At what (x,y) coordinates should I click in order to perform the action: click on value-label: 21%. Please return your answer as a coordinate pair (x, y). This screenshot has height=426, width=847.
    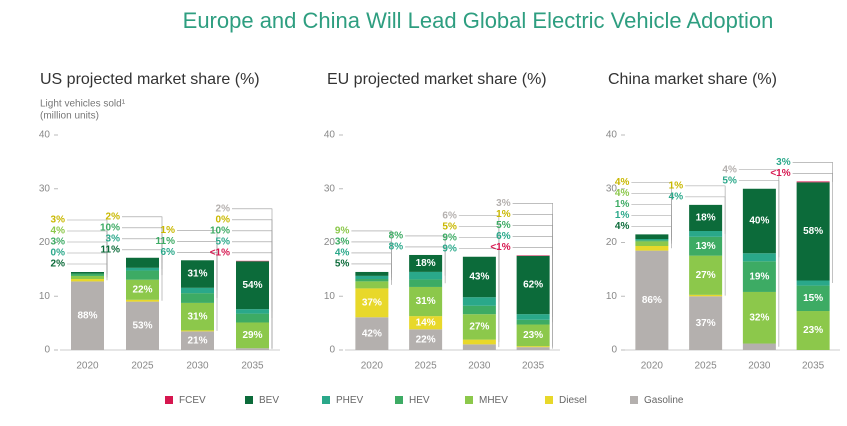
    Looking at the image, I should click on (197, 340).